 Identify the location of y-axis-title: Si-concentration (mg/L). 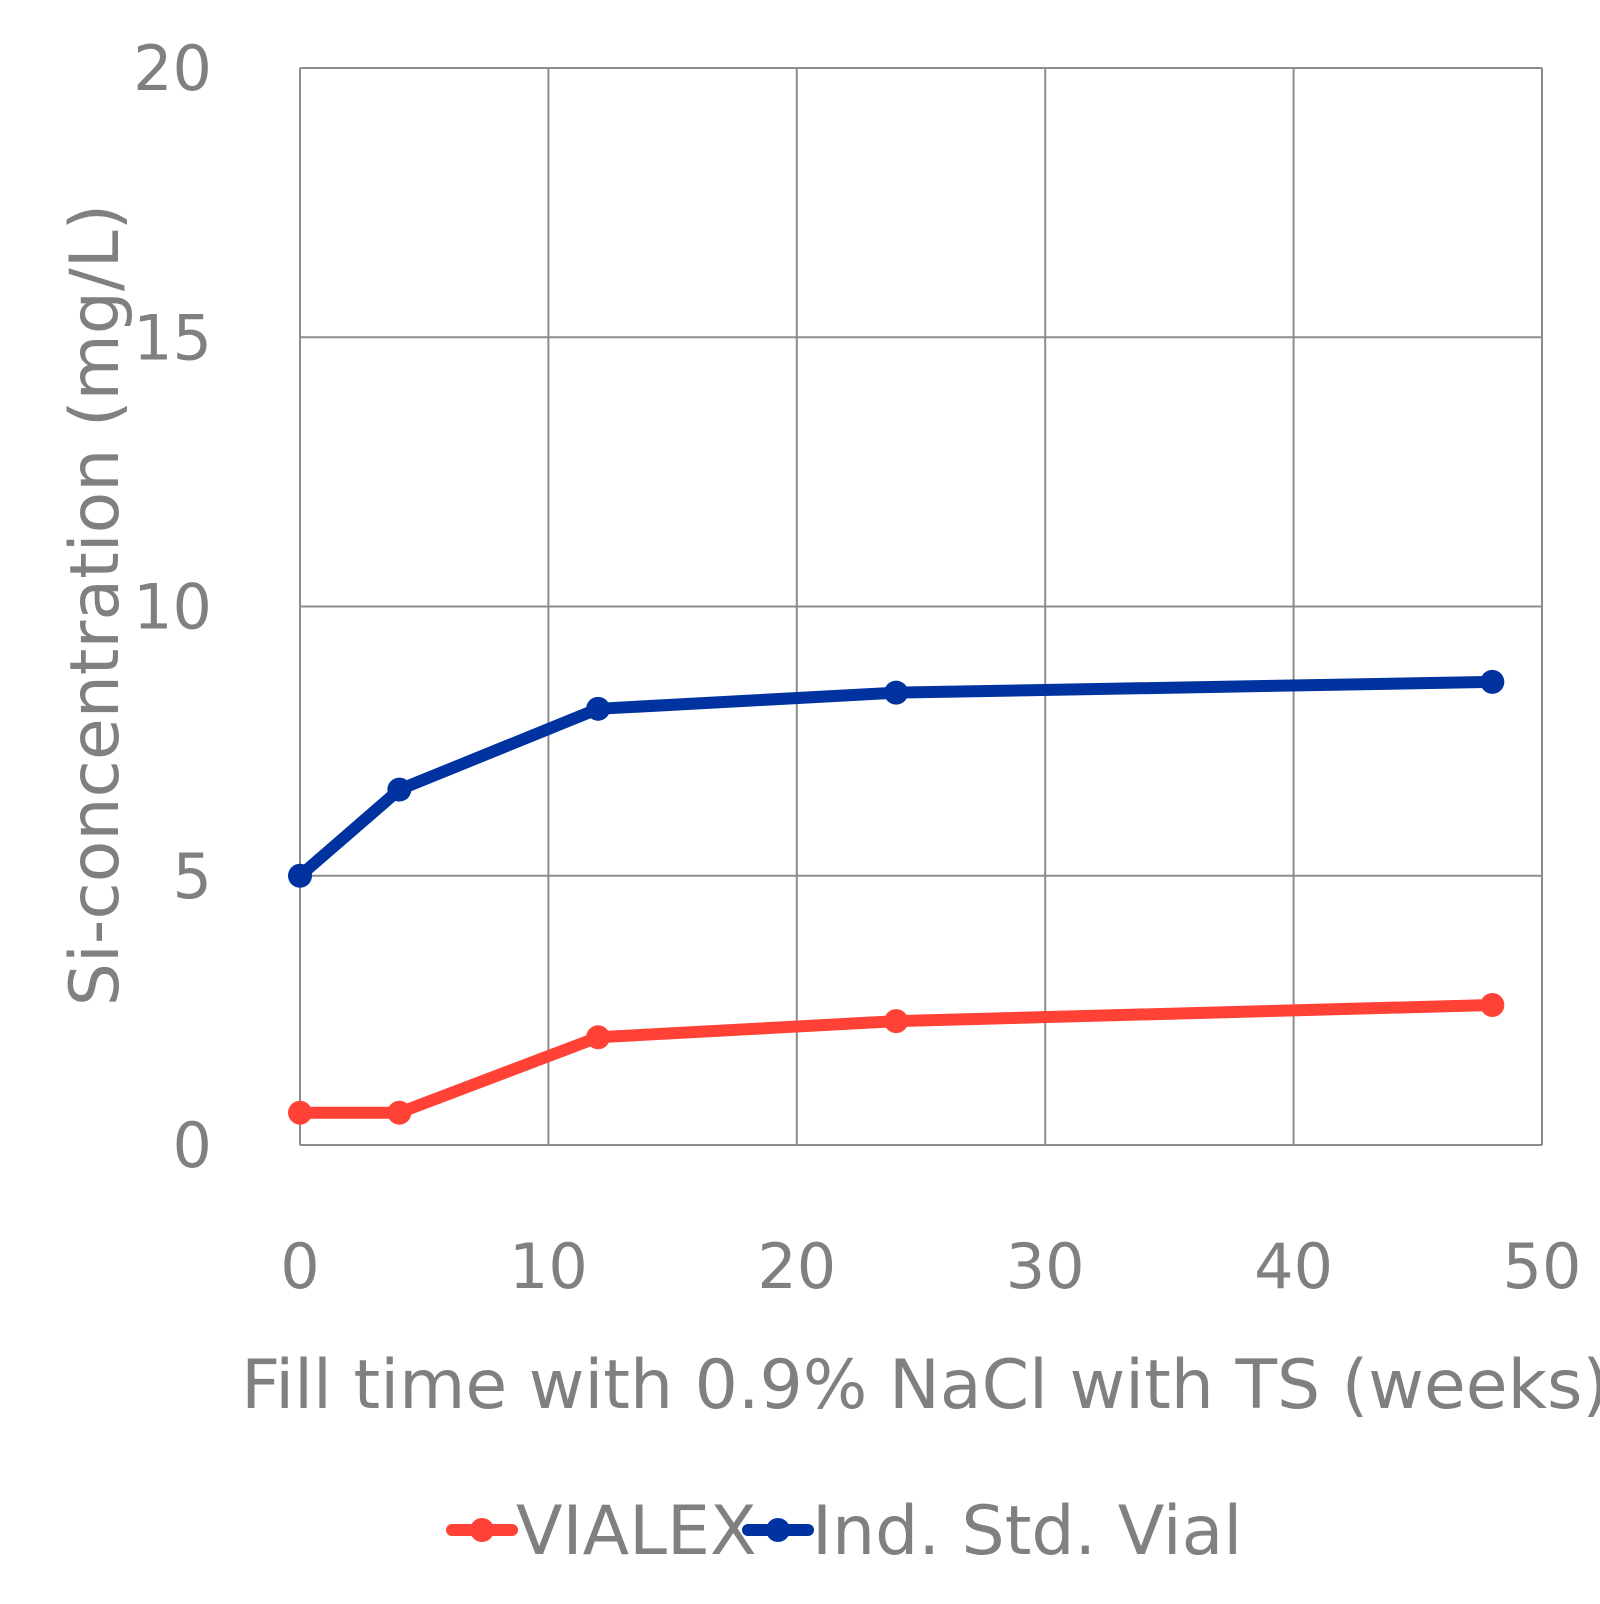
(95, 605).